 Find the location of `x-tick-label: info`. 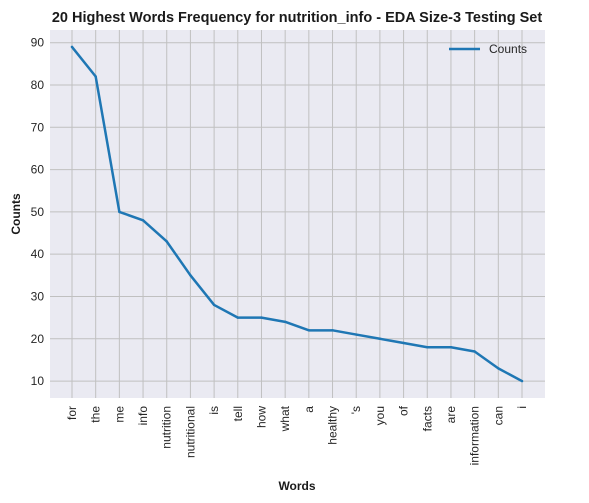

x-tick-label: info is located at coordinates (143, 416).